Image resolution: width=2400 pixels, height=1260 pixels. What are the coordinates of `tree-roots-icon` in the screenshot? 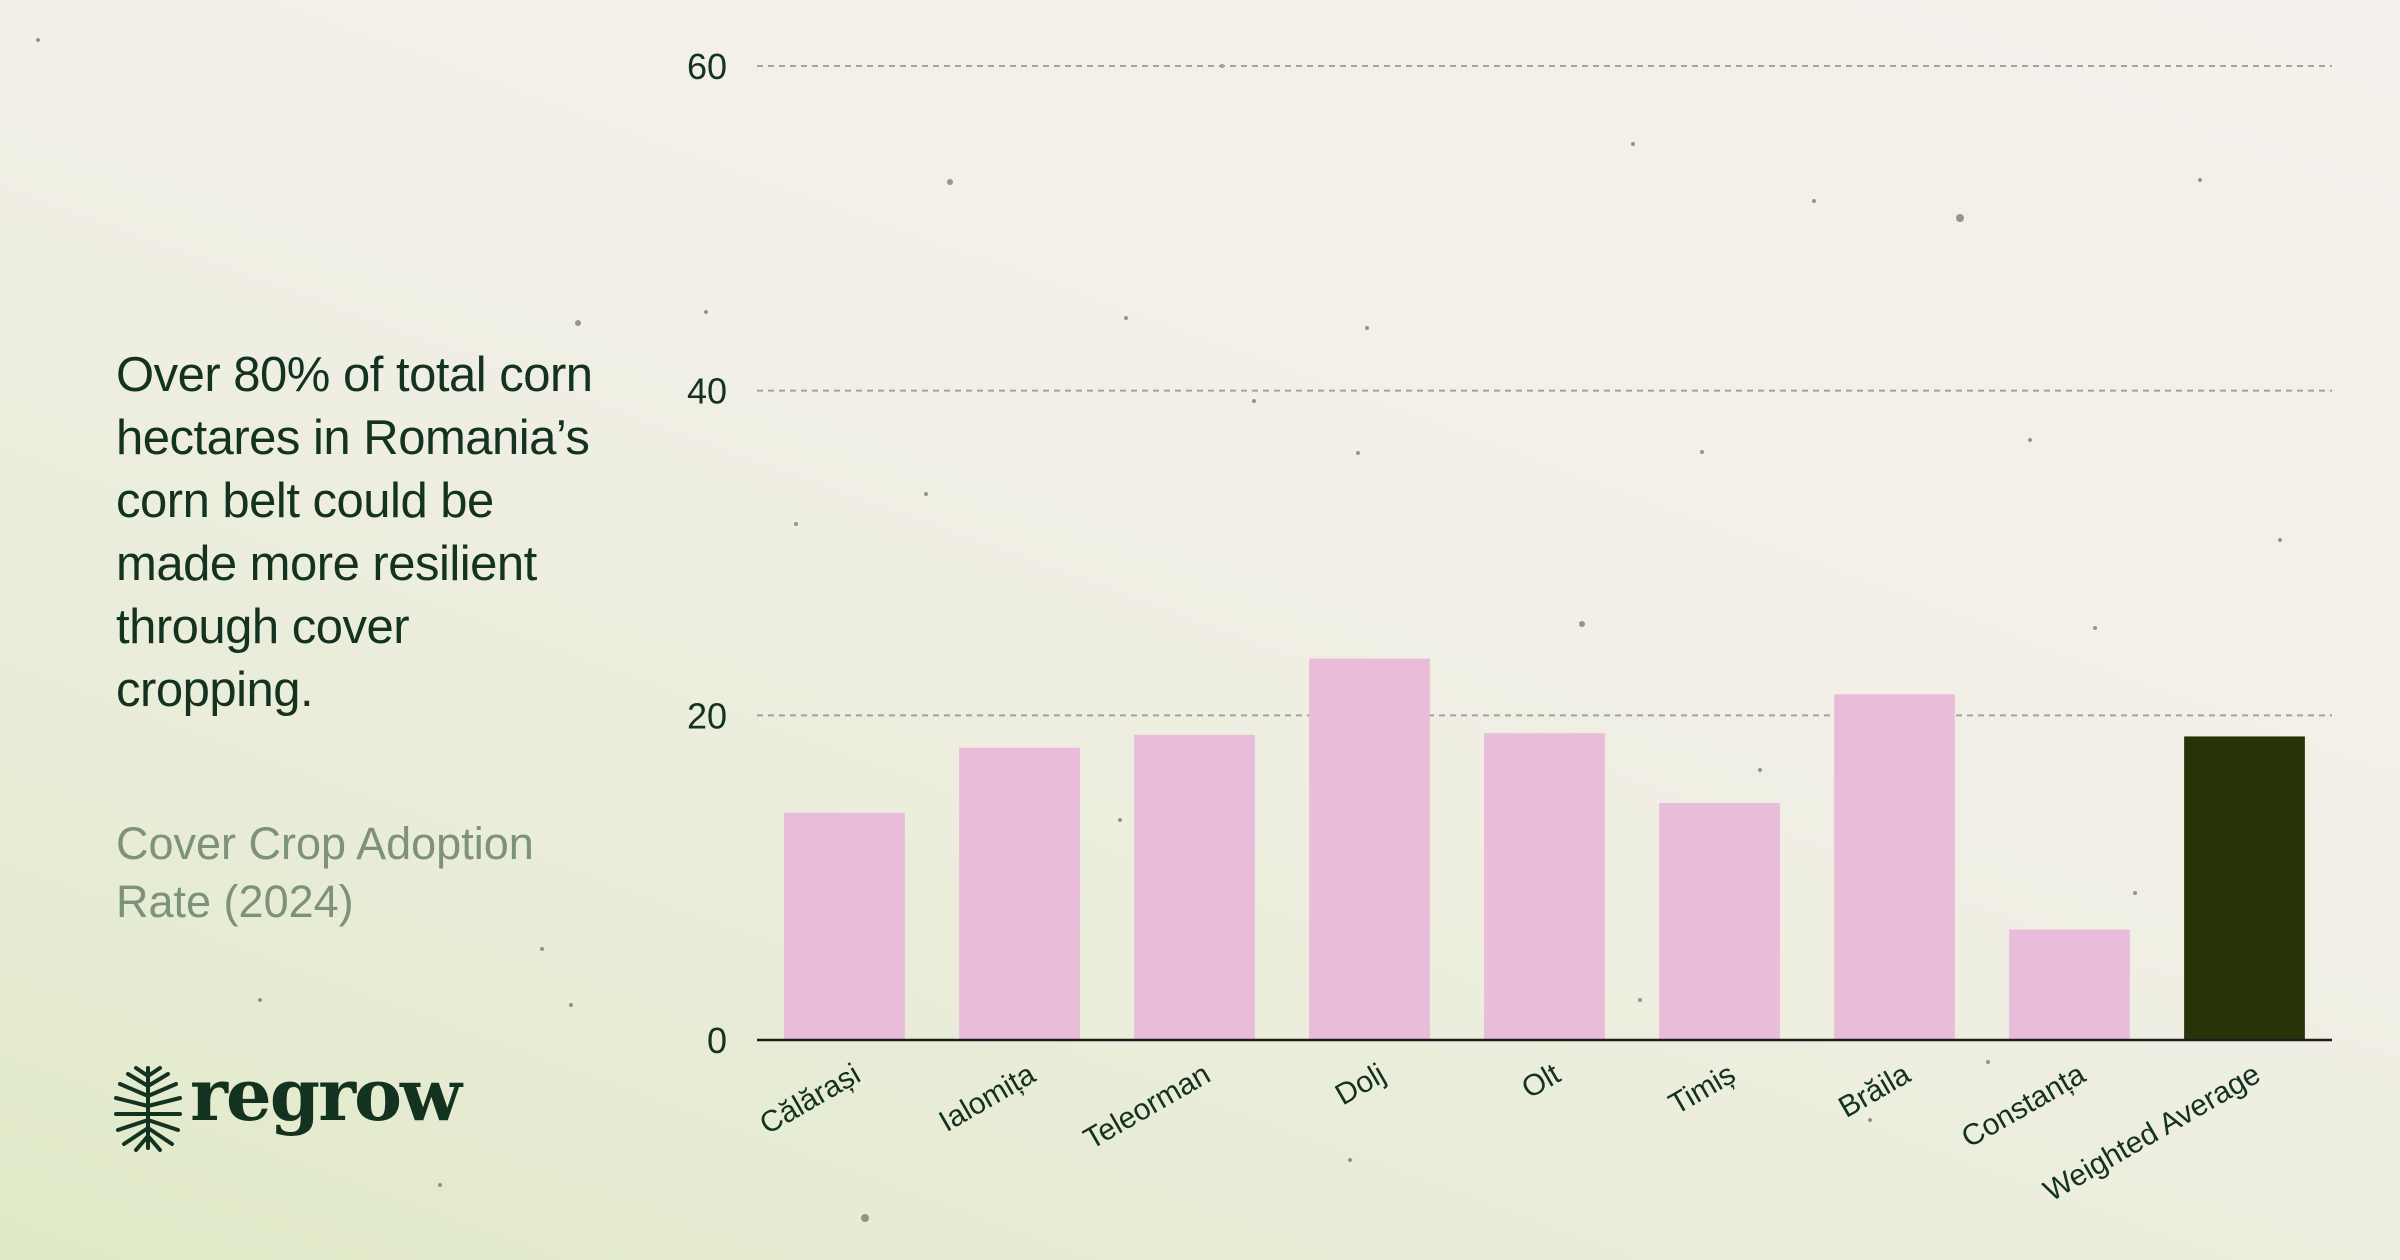 It's located at (148, 1109).